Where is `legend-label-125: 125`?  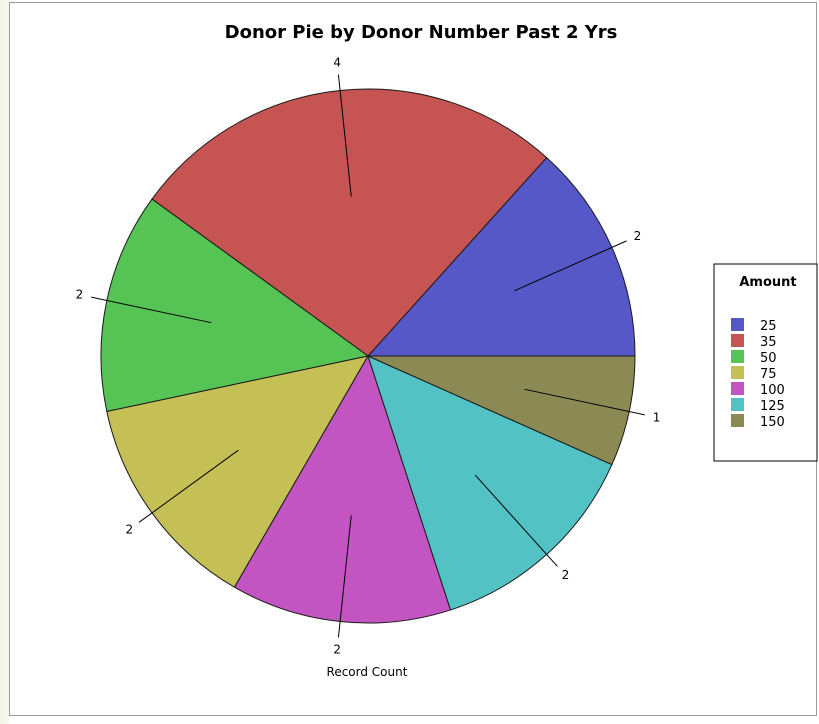 legend-label-125: 125 is located at coordinates (772, 406).